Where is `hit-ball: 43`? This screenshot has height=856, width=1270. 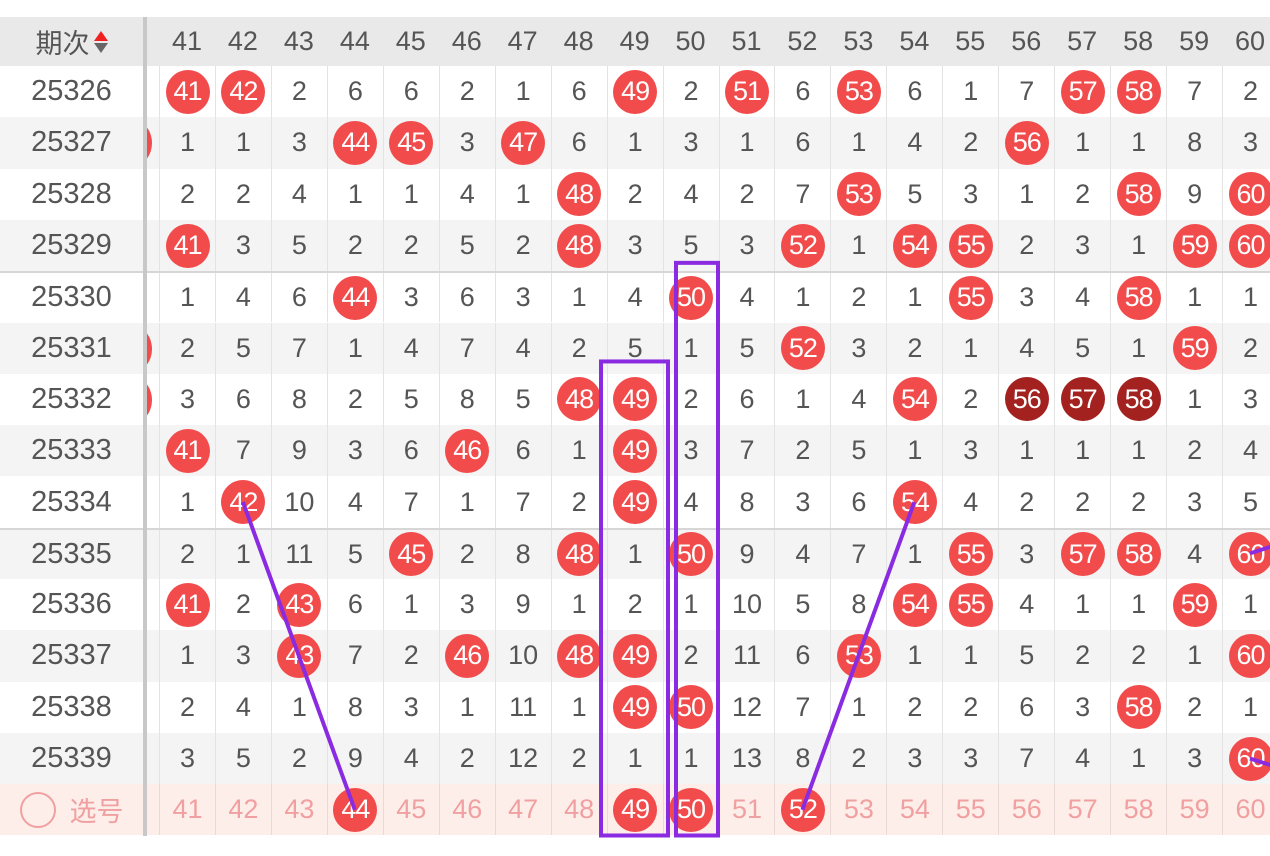
hit-ball: 43 is located at coordinates (299, 655).